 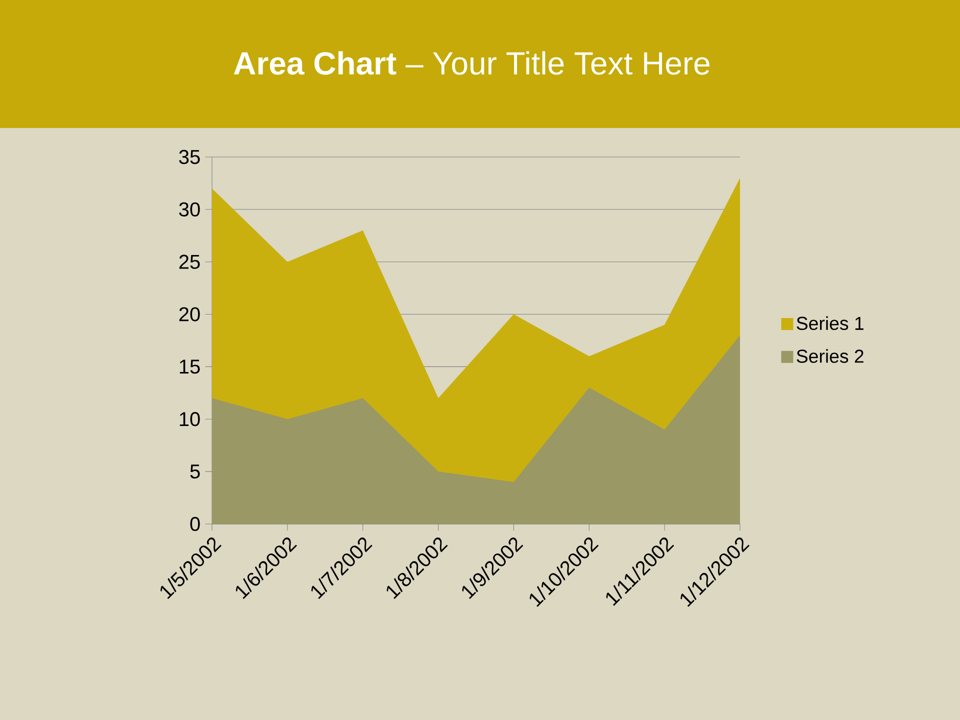 I want to click on y-tick-label: 15, so click(x=190, y=367).